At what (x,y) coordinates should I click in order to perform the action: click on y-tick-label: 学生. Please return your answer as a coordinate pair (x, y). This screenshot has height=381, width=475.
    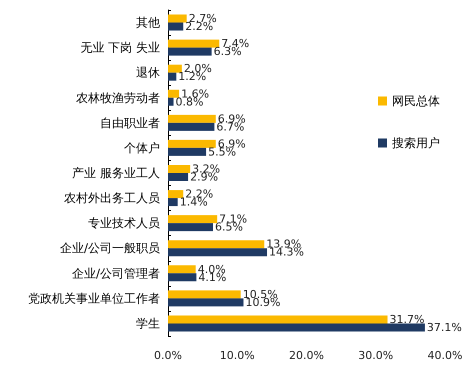
    Looking at the image, I should click on (148, 323).